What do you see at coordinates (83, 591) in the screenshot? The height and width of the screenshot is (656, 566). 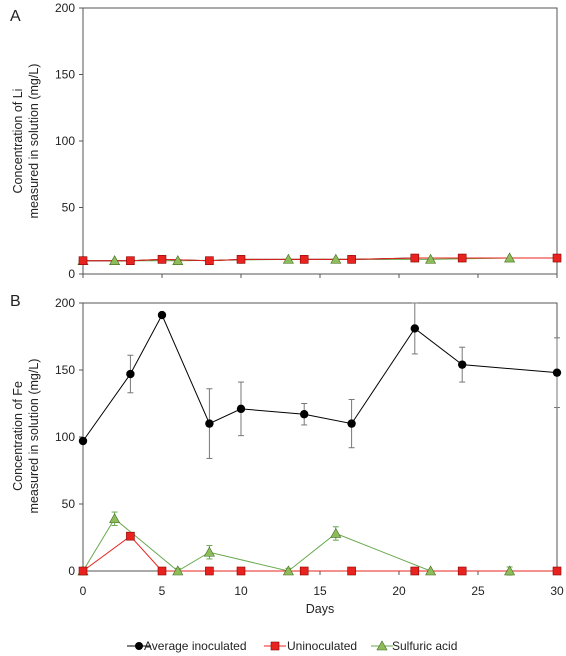 I see `panel-b-x-tick-label: 0` at bounding box center [83, 591].